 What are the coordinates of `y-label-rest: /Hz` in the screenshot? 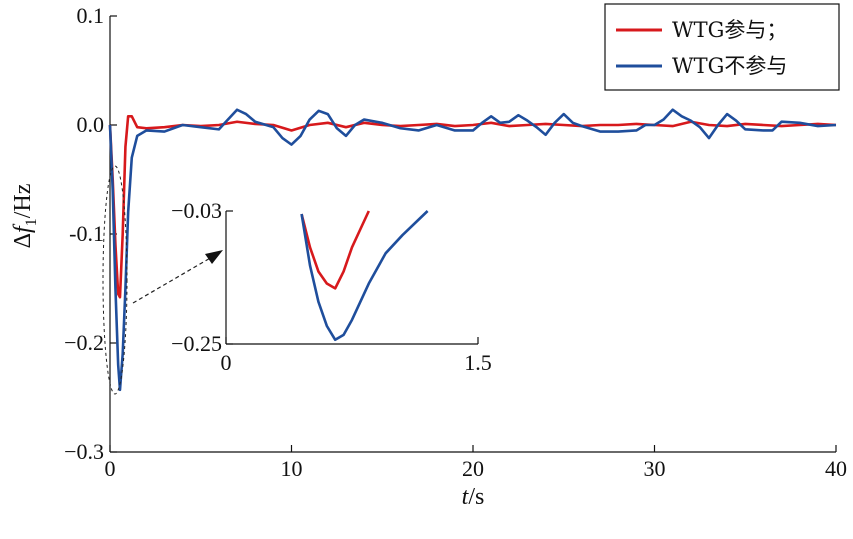 It's located at (23, 201).